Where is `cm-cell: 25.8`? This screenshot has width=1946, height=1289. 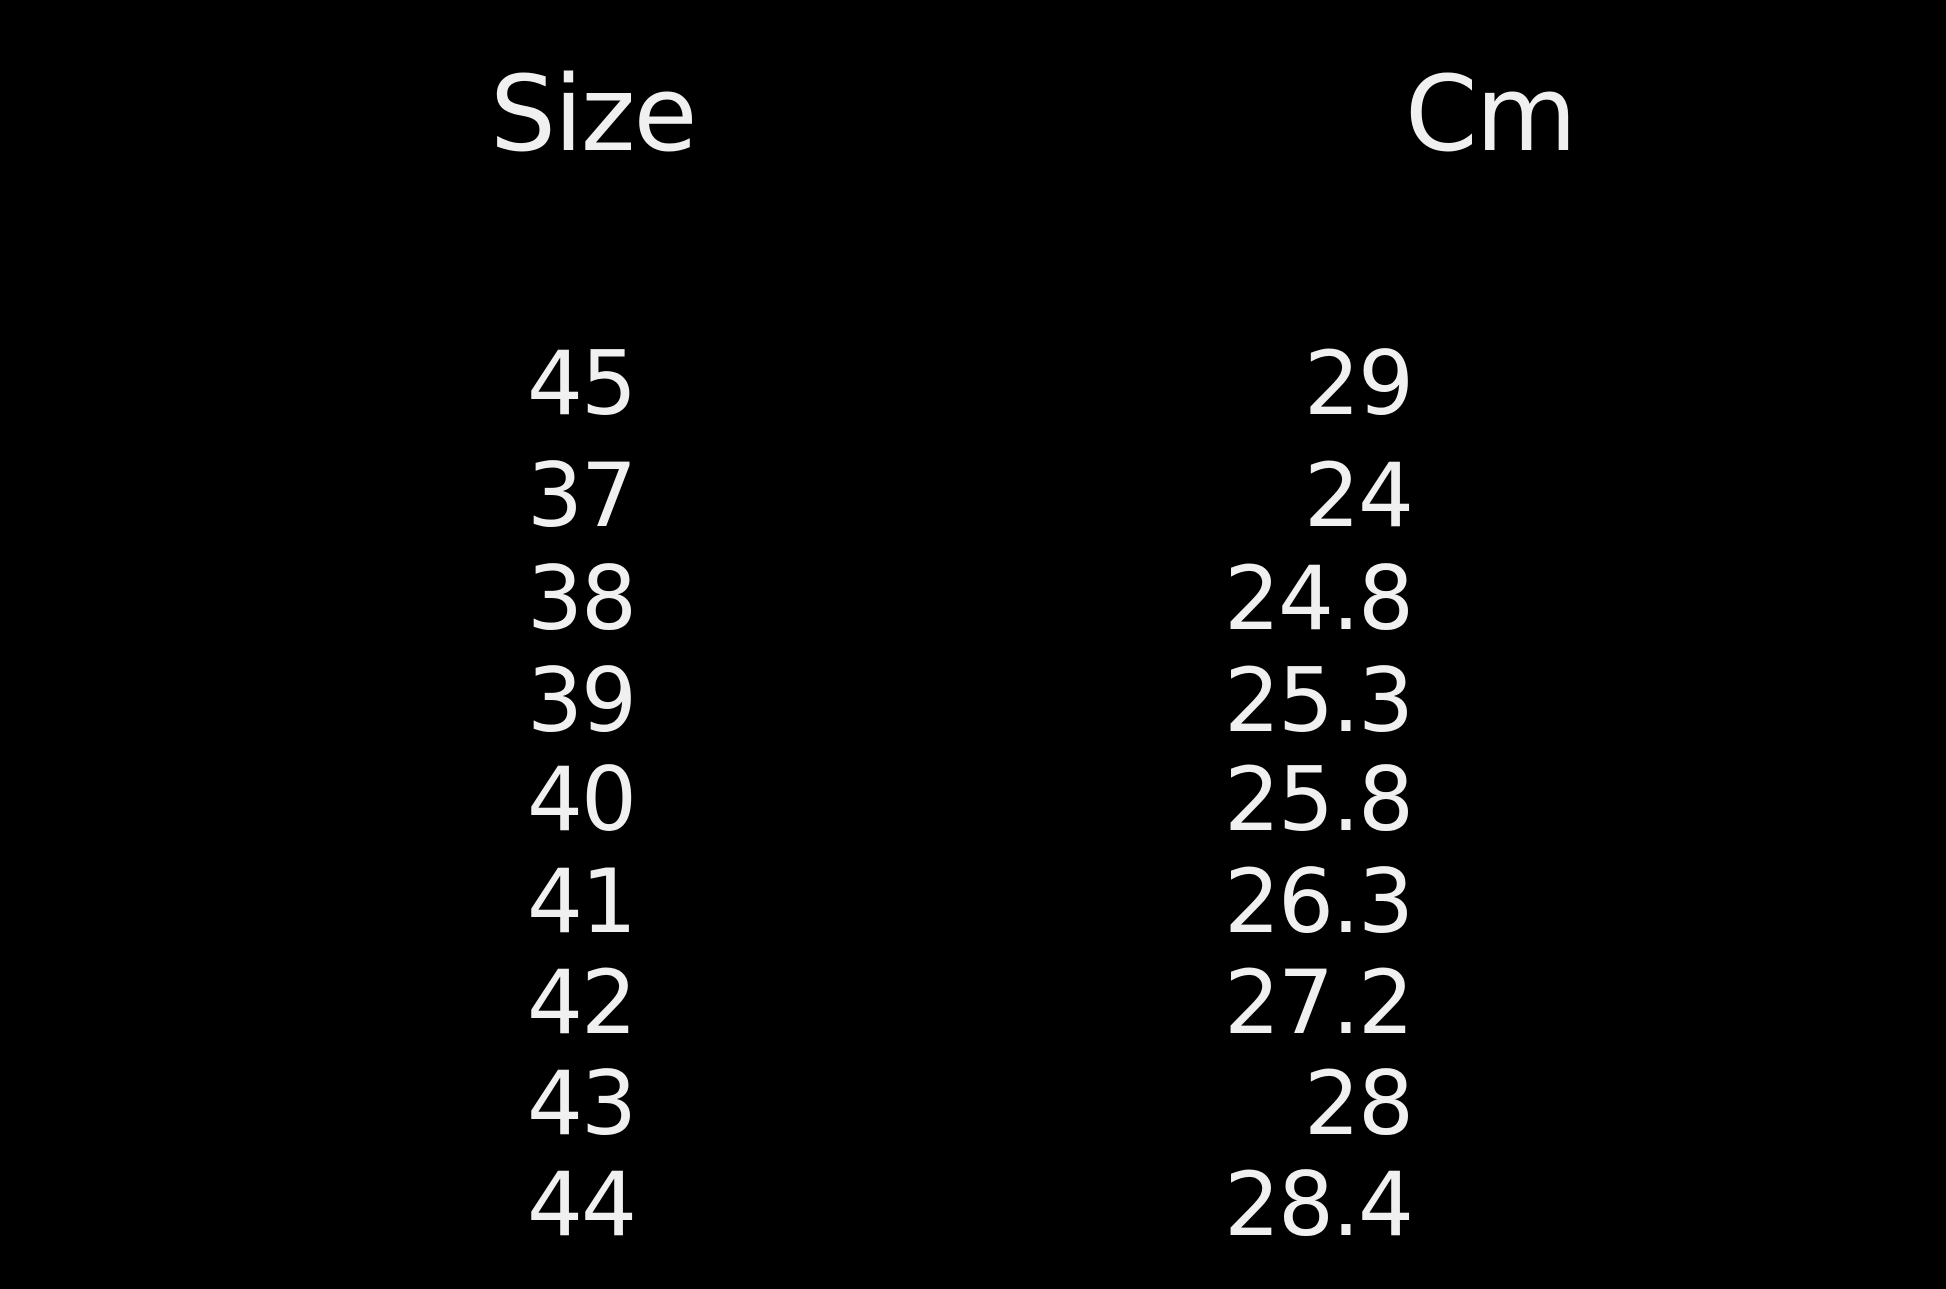 cm-cell: 25.8 is located at coordinates (1319, 799).